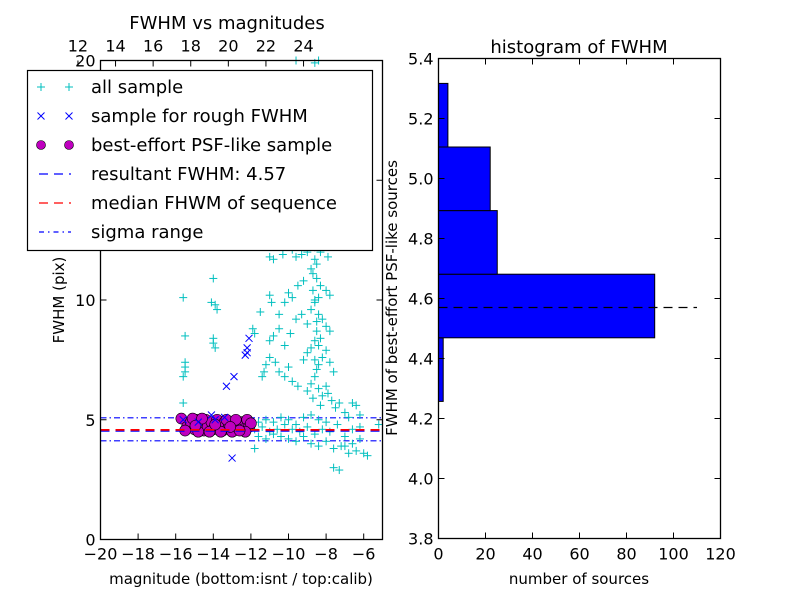  I want to click on legend-label: sigma range, so click(147, 232).